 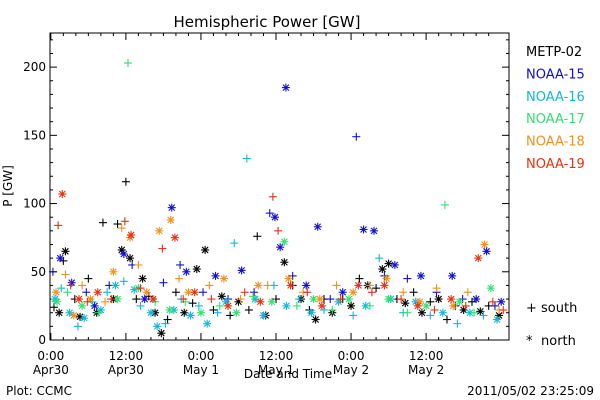 I want to click on y-tick-label: 50, so click(x=38, y=272).